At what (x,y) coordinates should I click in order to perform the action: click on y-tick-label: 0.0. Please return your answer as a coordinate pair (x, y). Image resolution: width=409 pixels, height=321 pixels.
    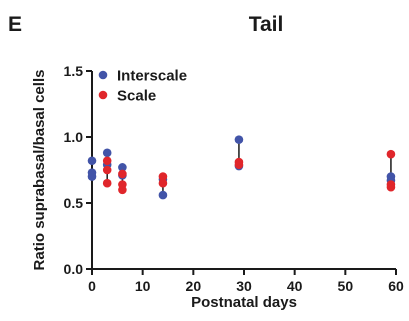
    Looking at the image, I should click on (74, 269).